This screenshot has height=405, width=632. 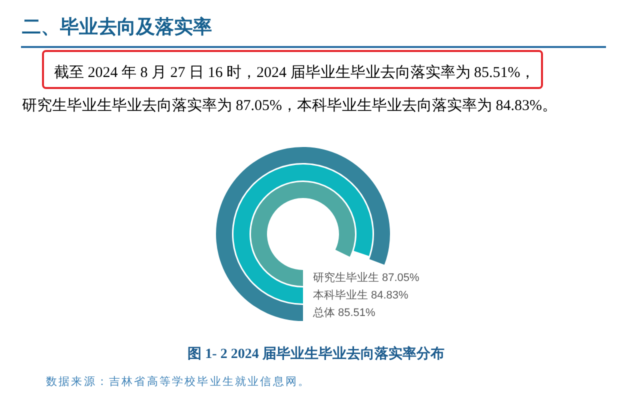 I want to click on text: 二、毕业去向及落实率, so click(x=117, y=27).